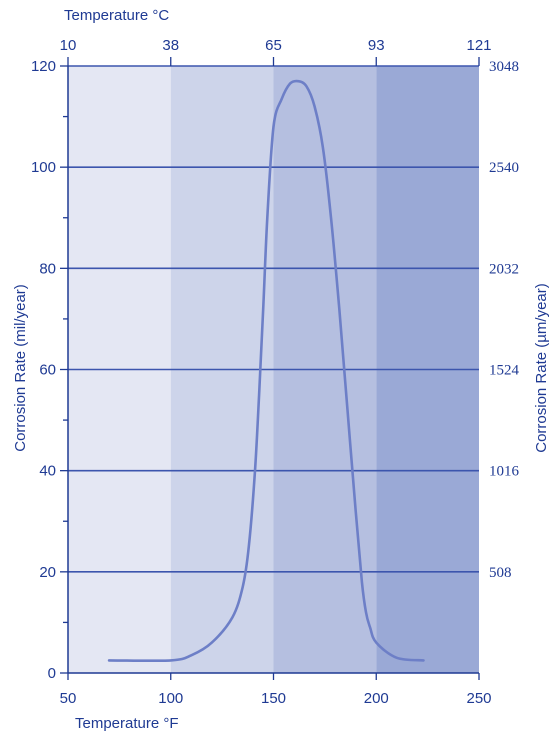  I want to click on y-tick-label-6: 120, so click(43, 66).